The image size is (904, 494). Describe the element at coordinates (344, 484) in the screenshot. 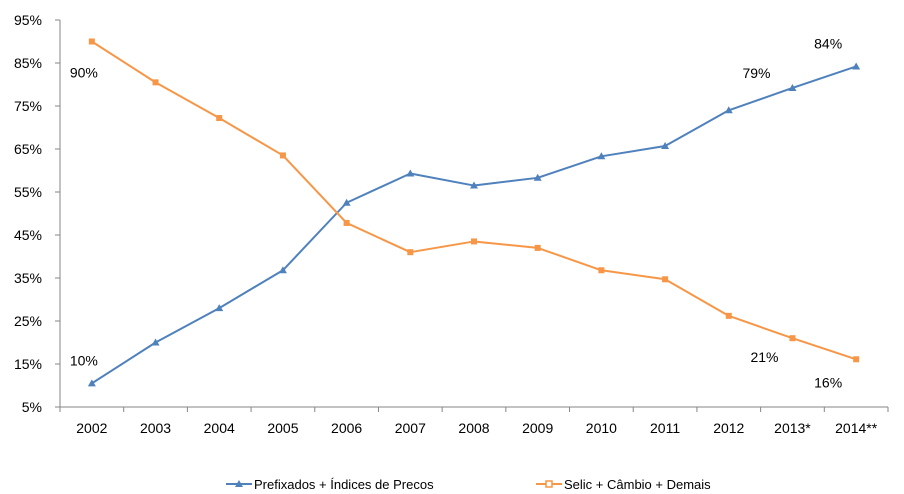

I see `legend-label: Prefixados + Índices de Precos` at that location.